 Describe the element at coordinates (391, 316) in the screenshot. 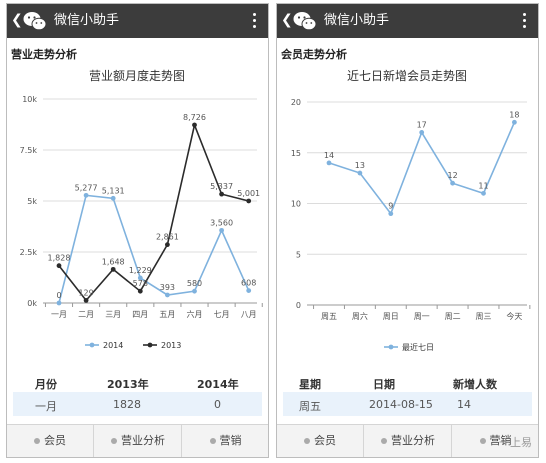

I see `x-tick-label: 周日` at that location.